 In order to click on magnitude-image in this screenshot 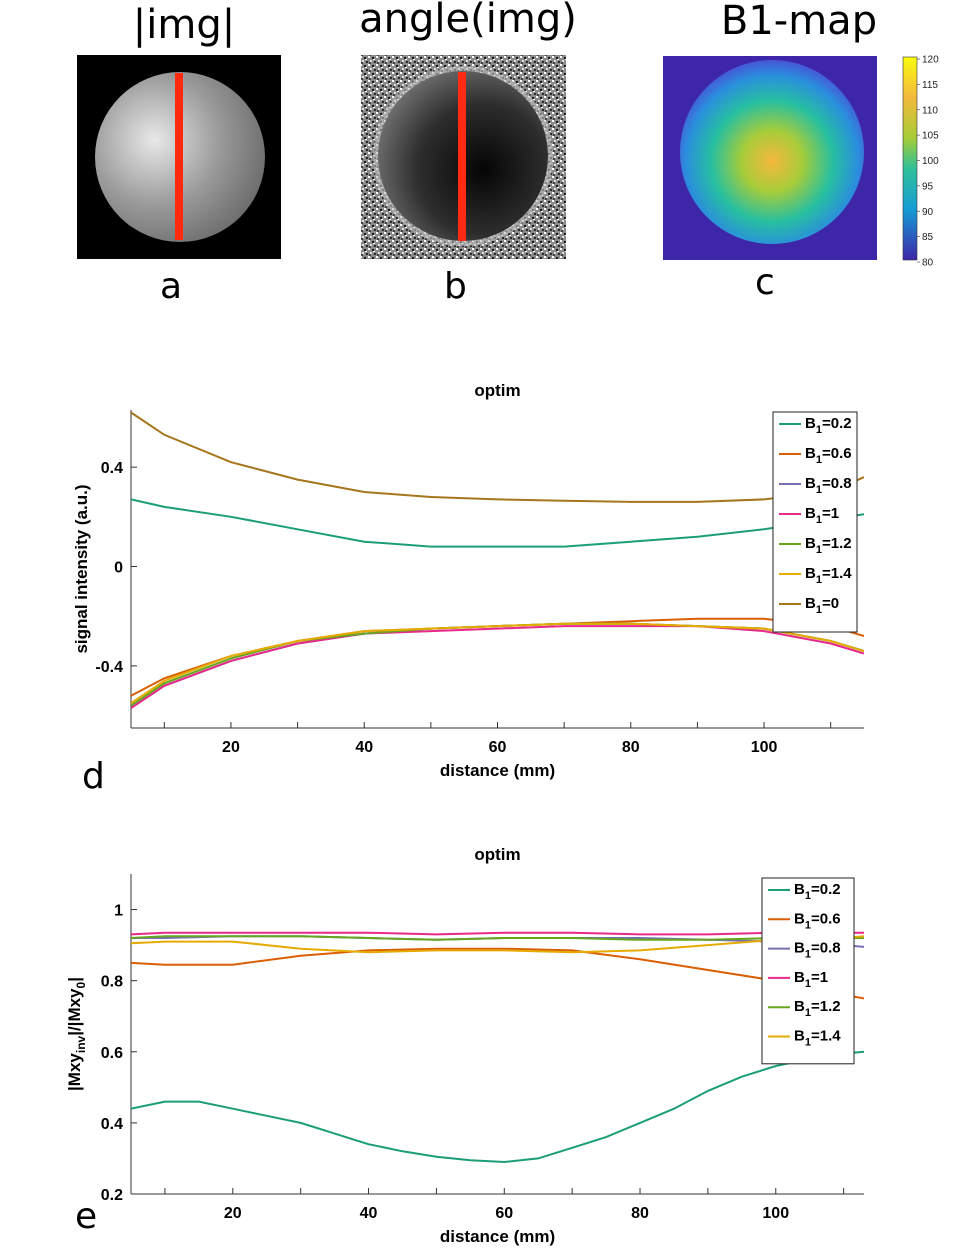, I will do `click(179, 157)`.